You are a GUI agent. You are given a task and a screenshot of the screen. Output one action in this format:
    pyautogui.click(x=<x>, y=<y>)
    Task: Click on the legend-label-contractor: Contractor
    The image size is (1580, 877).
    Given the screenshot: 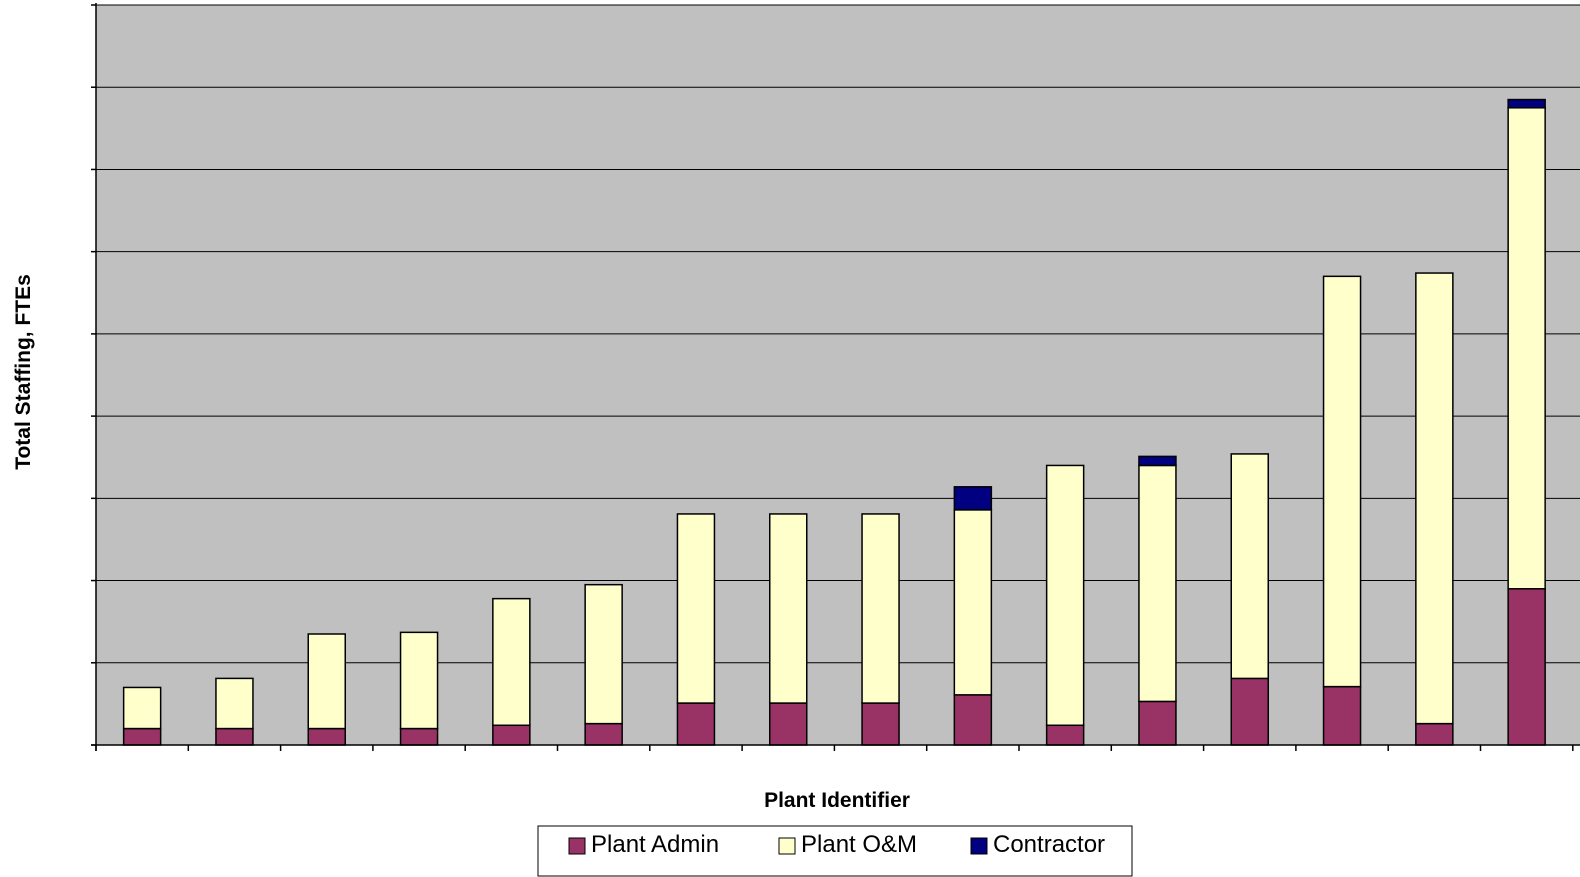 What is the action you would take?
    pyautogui.click(x=1049, y=844)
    